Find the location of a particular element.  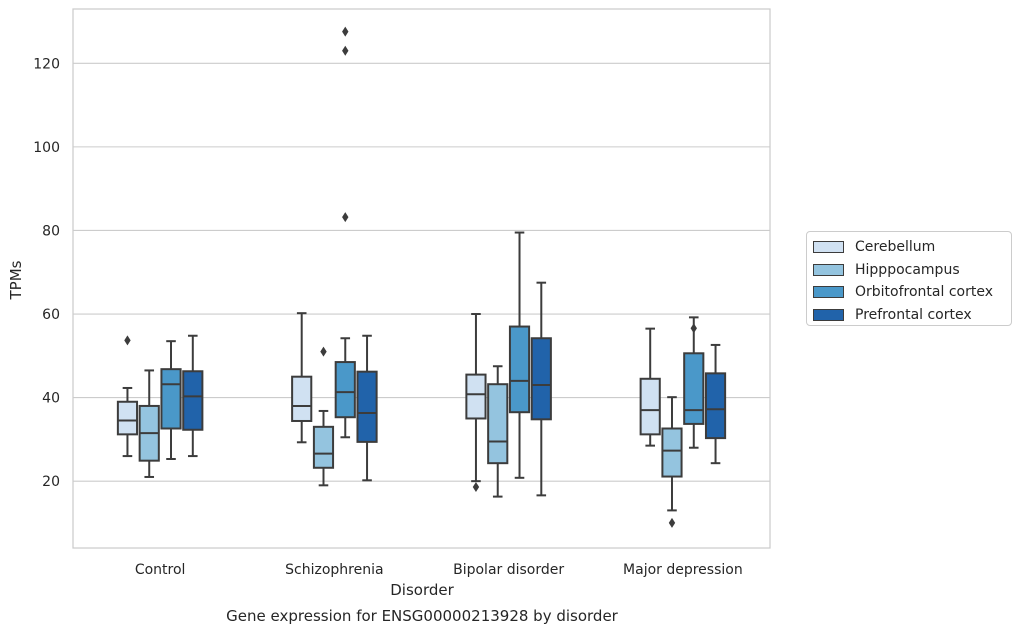

y-tick-label: 100 is located at coordinates (46, 148).